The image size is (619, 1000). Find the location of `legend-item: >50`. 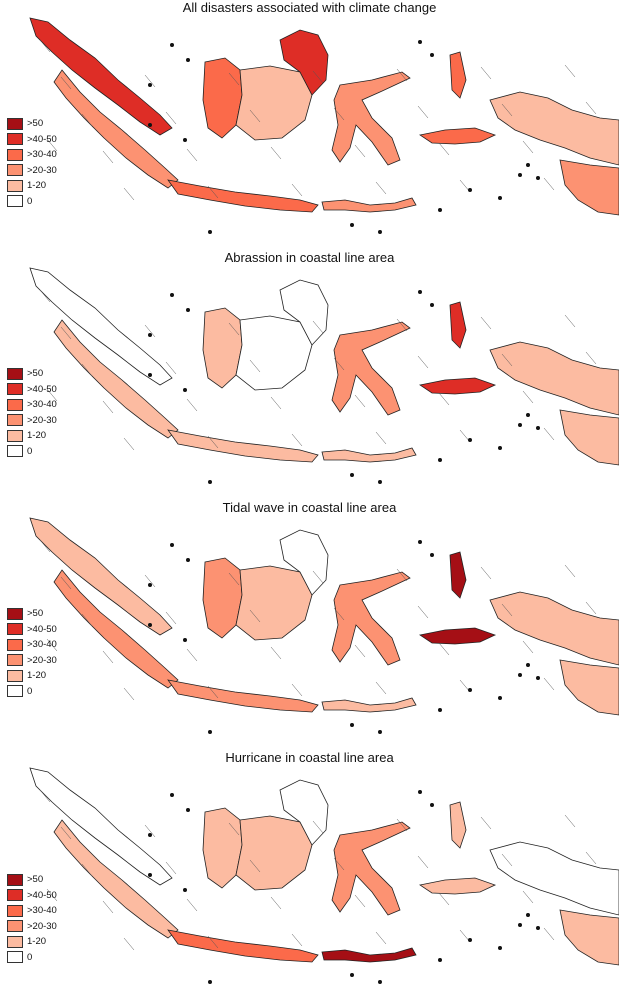

legend-item: >50 is located at coordinates (52, 124).